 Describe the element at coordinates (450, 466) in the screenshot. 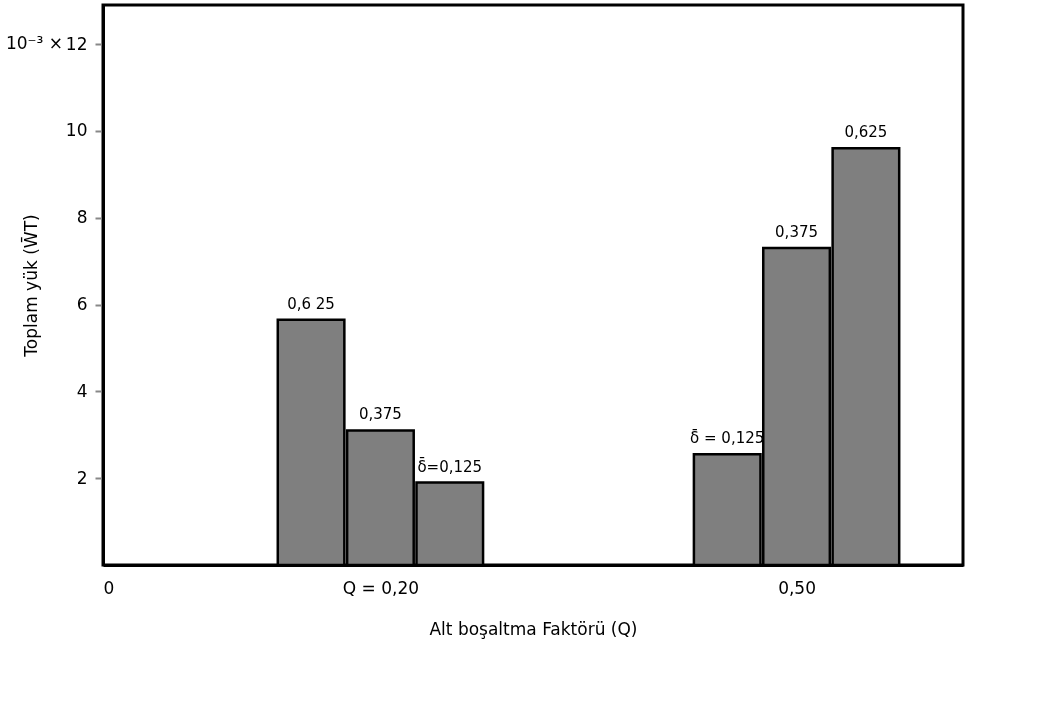

I see `annotation: δ̄=0,125` at that location.